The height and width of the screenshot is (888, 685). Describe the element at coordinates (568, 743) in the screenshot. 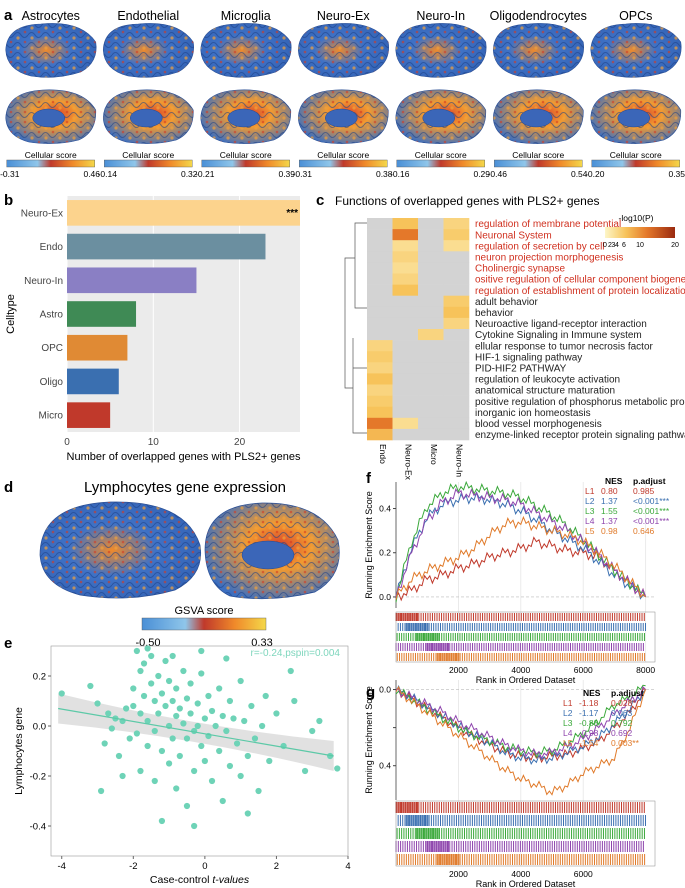

I see `series-name: L5` at that location.